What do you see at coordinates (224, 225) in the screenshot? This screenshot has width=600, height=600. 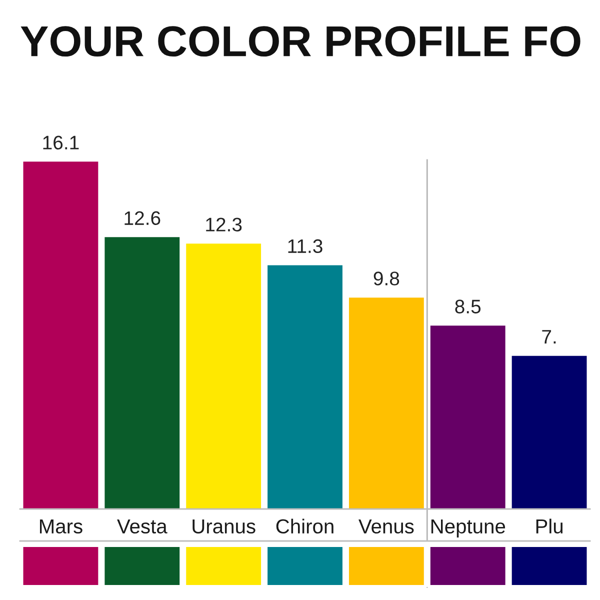 I see `data-label: 12.3` at bounding box center [224, 225].